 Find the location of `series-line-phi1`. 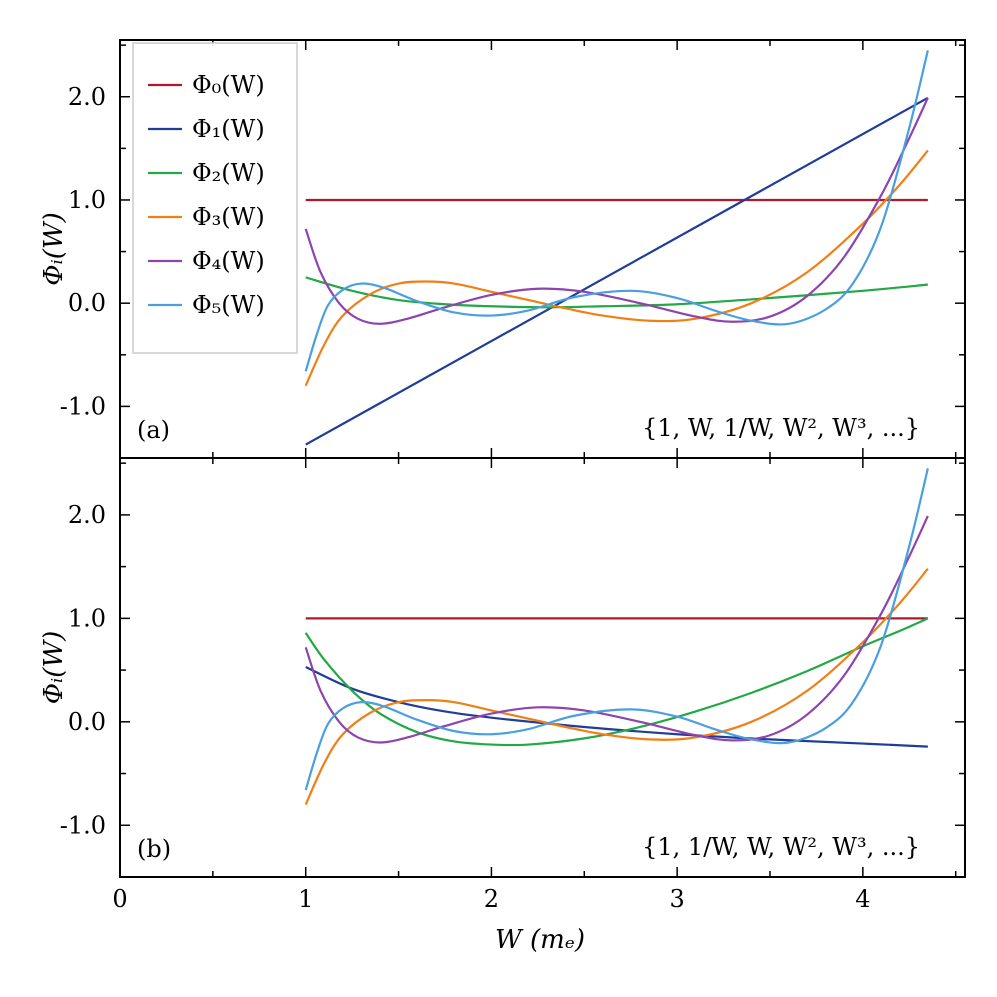

series-line-phi1 is located at coordinates (616, 706).